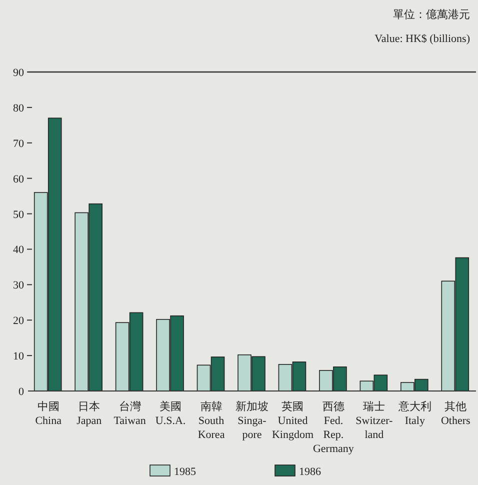 This screenshot has height=485, width=478. What do you see at coordinates (171, 407) in the screenshot?
I see `xtick: 美國` at bounding box center [171, 407].